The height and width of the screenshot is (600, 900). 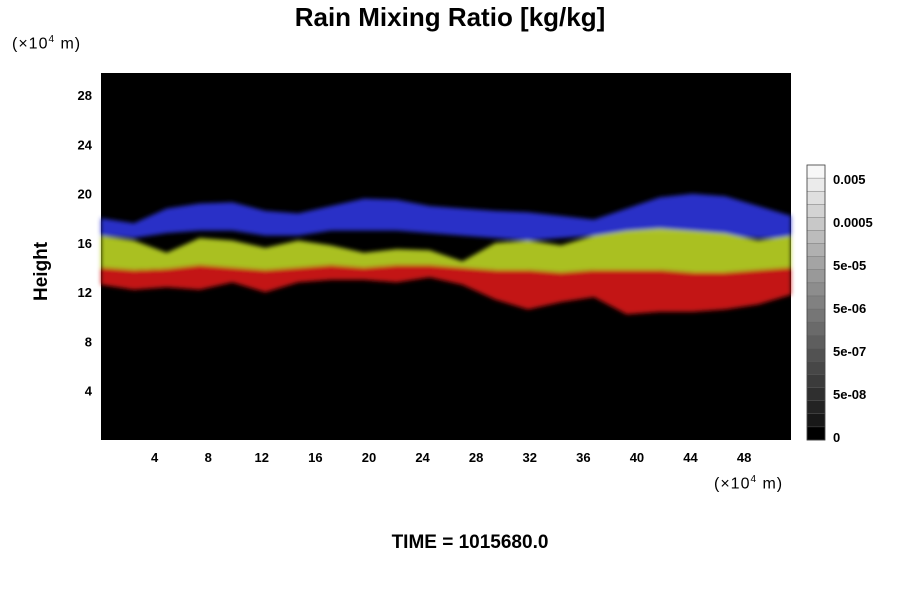 What do you see at coordinates (853, 222) in the screenshot?
I see `colorbar-label: 0.0005` at bounding box center [853, 222].